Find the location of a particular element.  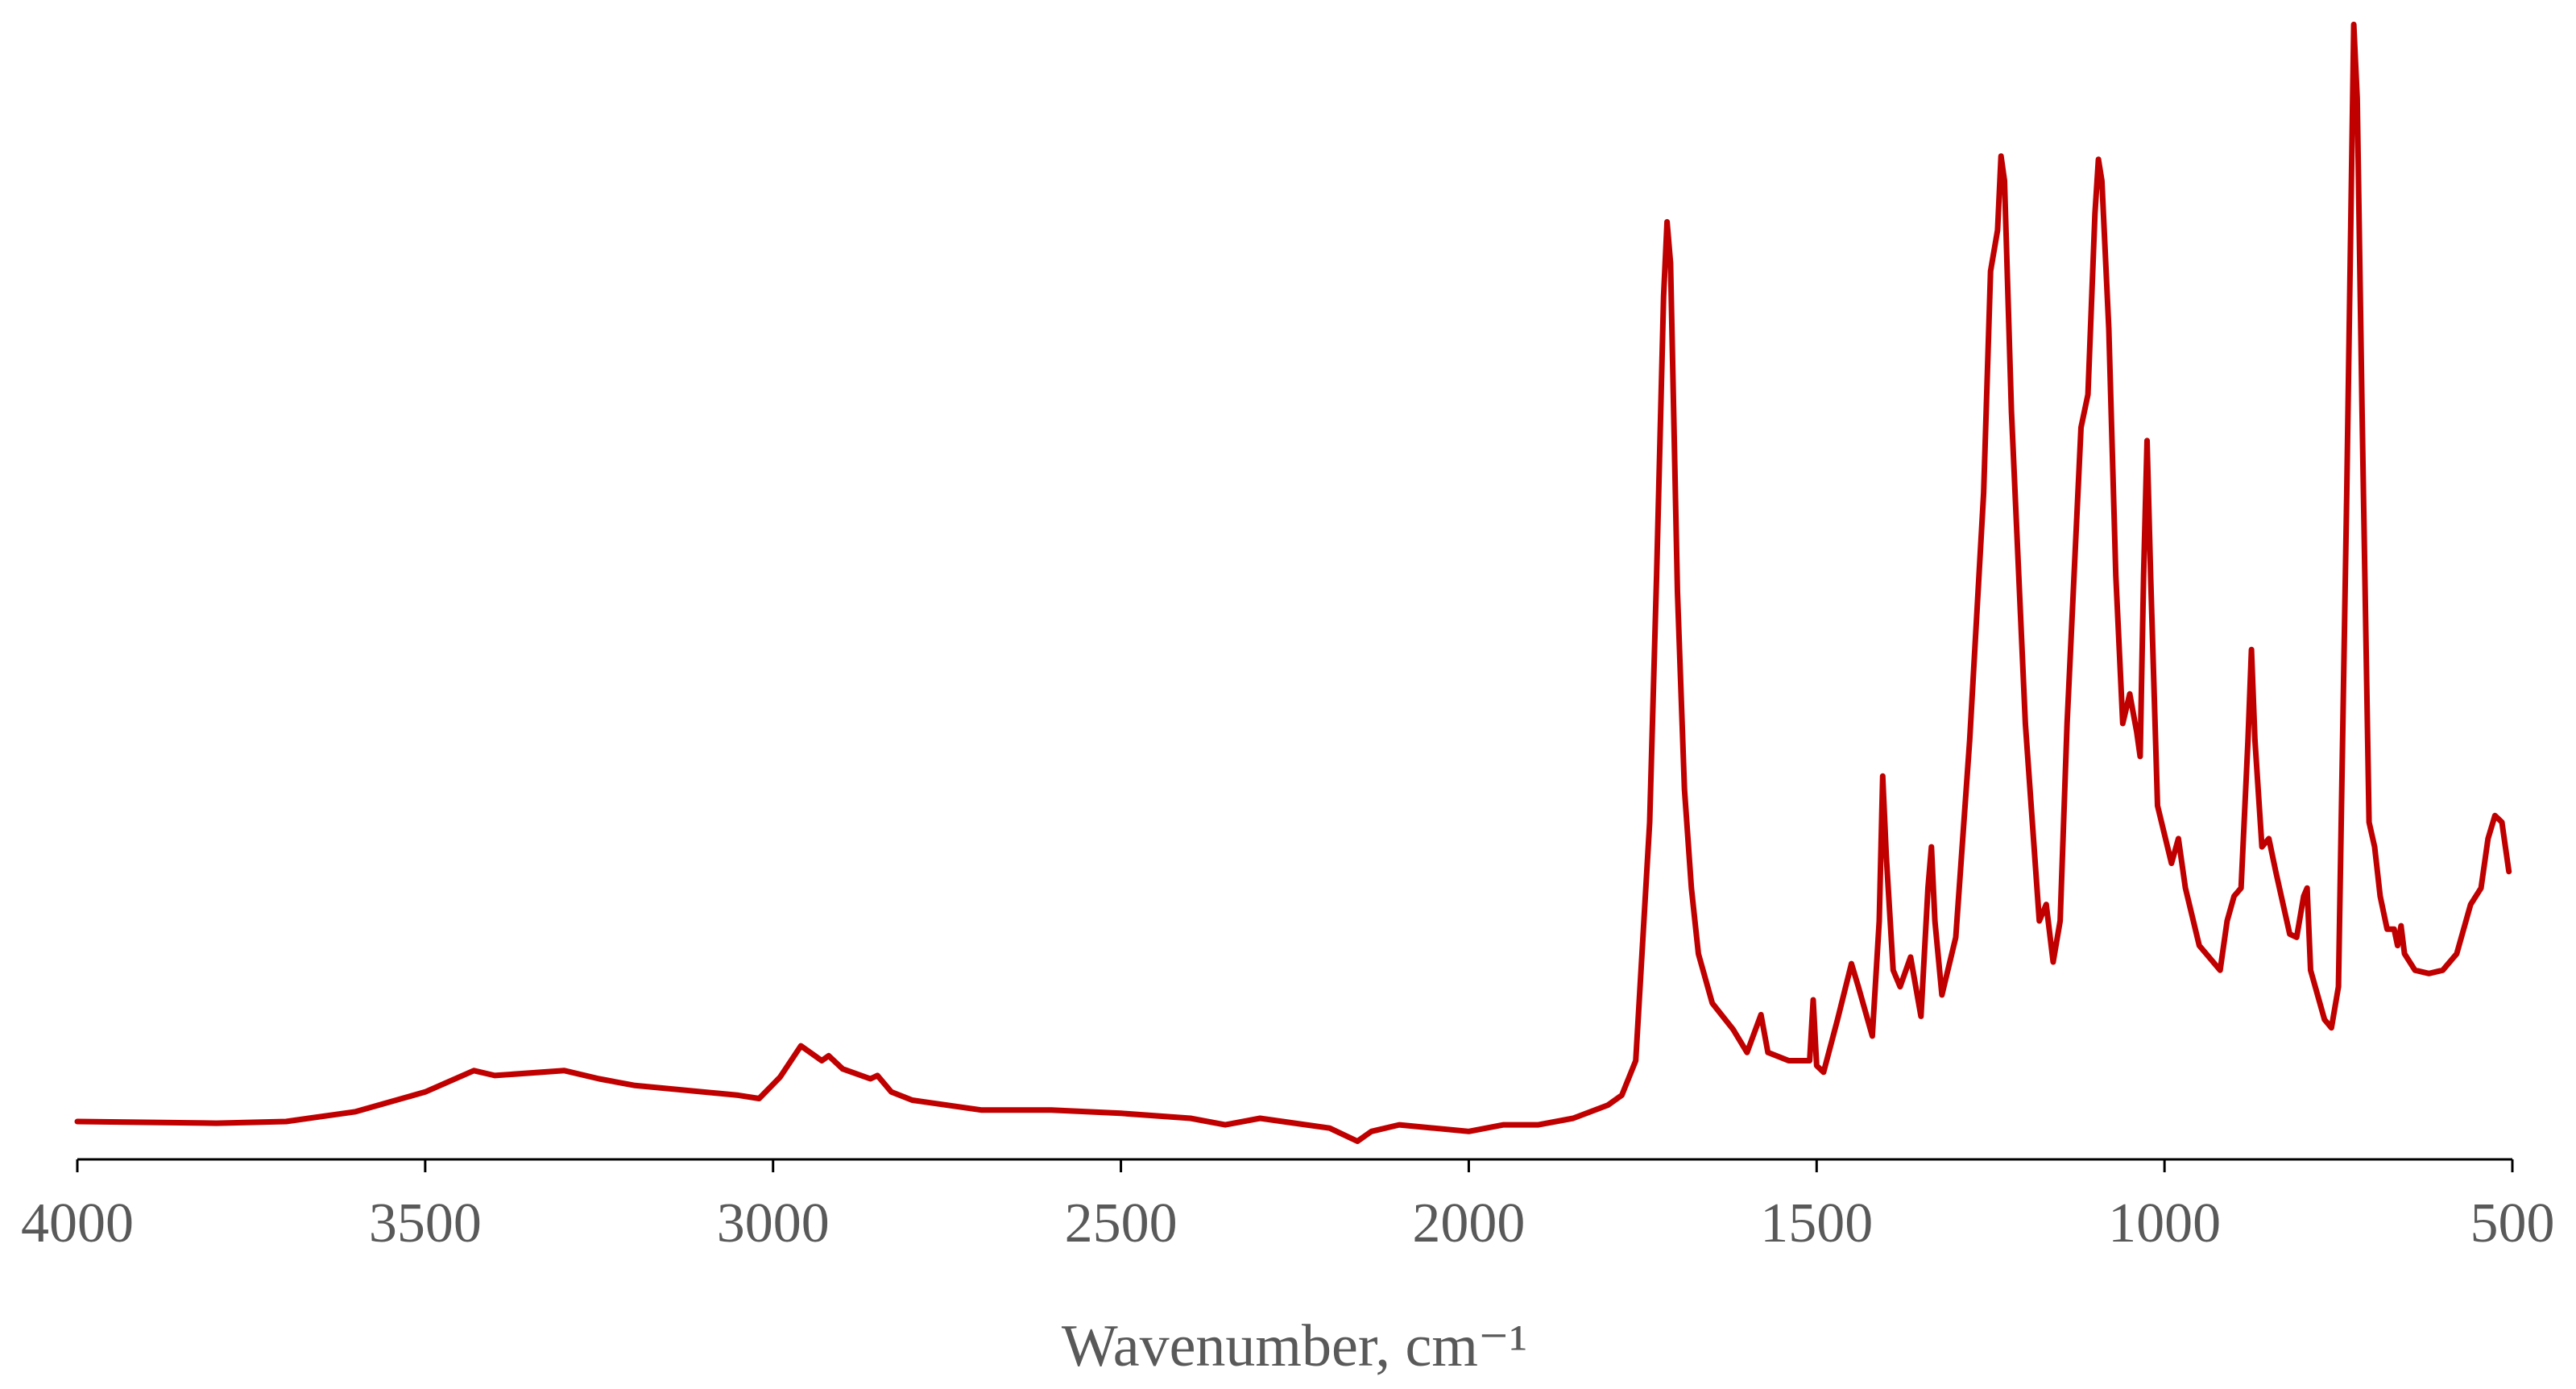

x-axis-title: Wavenumber, cm⁻¹ is located at coordinates (1294, 1346).